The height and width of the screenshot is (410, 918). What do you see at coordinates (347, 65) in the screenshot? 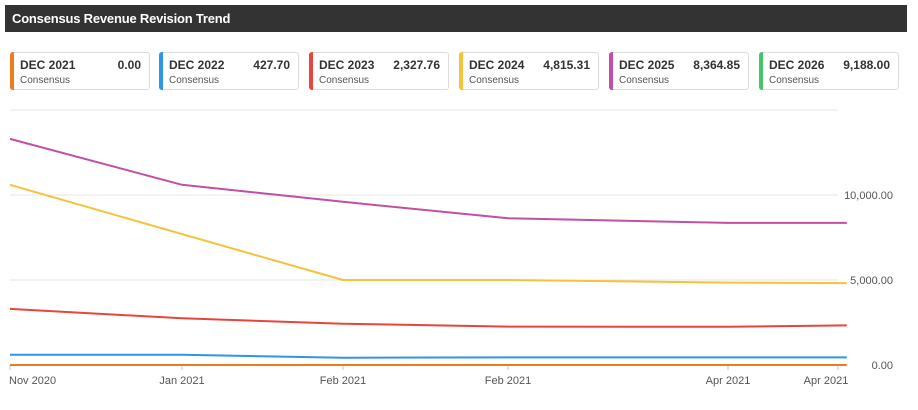
I see `legend-label: DEC 2023` at bounding box center [347, 65].